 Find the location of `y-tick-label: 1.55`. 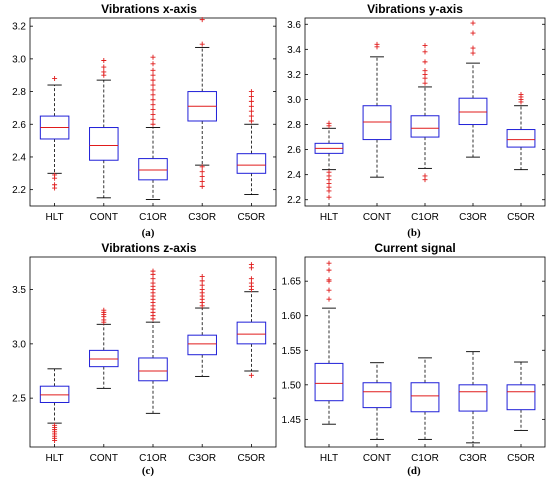

y-tick-label: 1.55 is located at coordinates (292, 351).